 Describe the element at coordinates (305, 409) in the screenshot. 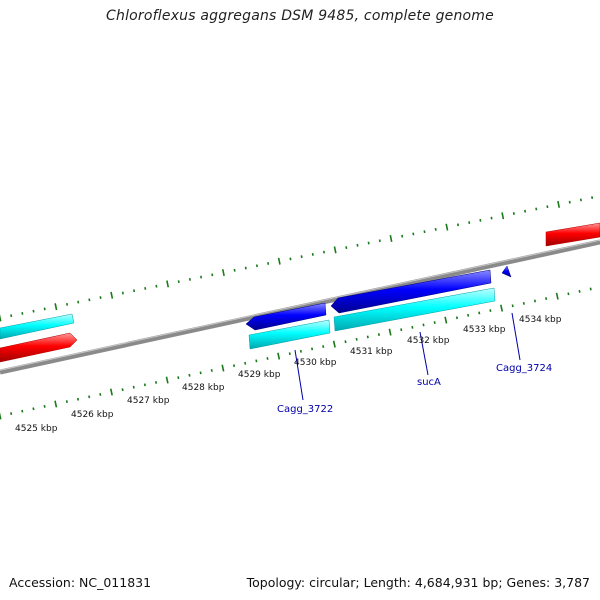

I see `gene-label-cagg-3722: Cagg_3722` at that location.